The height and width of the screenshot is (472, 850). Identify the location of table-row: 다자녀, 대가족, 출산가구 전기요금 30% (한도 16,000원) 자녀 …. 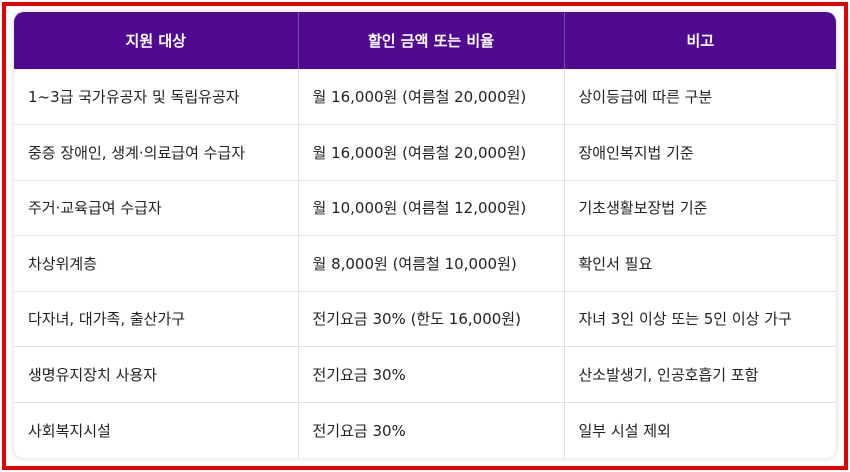
(425, 319).